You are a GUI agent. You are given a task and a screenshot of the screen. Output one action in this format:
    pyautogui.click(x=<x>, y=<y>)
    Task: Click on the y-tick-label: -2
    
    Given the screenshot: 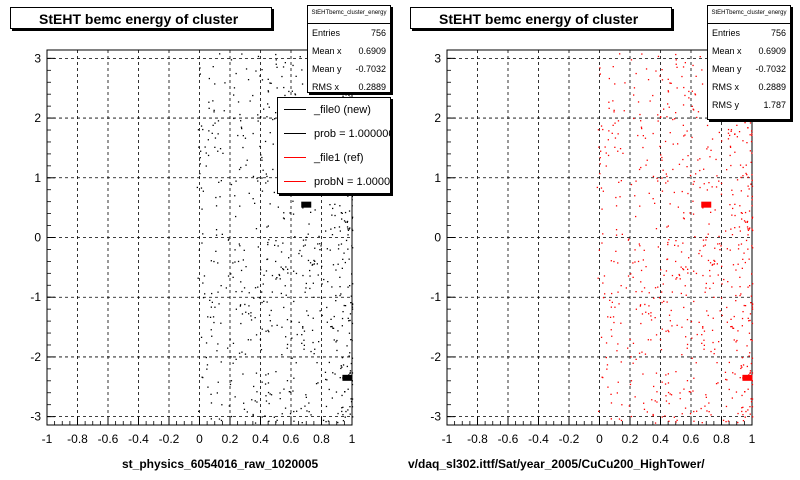 What is the action you would take?
    pyautogui.click(x=35, y=357)
    